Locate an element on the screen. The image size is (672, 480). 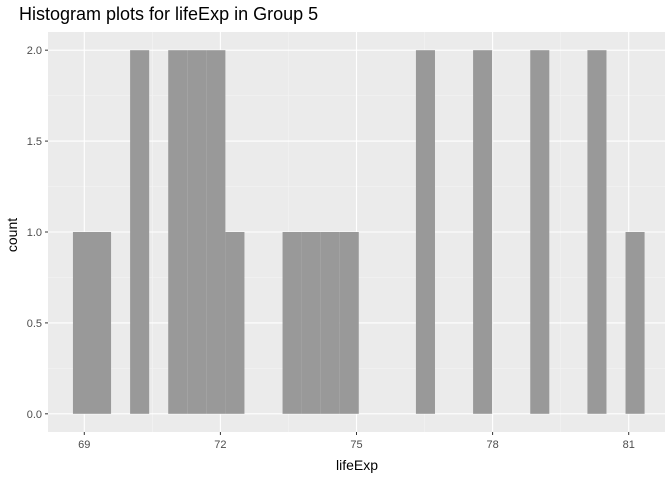
y-tick-label: 2.0 is located at coordinates (34, 51).